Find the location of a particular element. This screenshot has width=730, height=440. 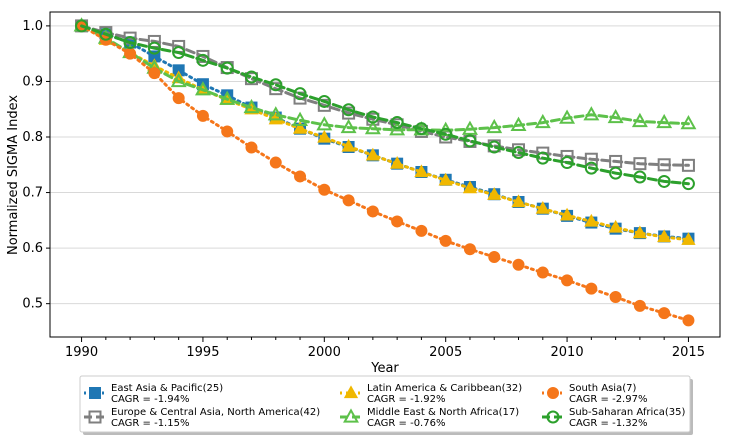

legend-label: Latin America & Caribbean(32) is located at coordinates (444, 388).